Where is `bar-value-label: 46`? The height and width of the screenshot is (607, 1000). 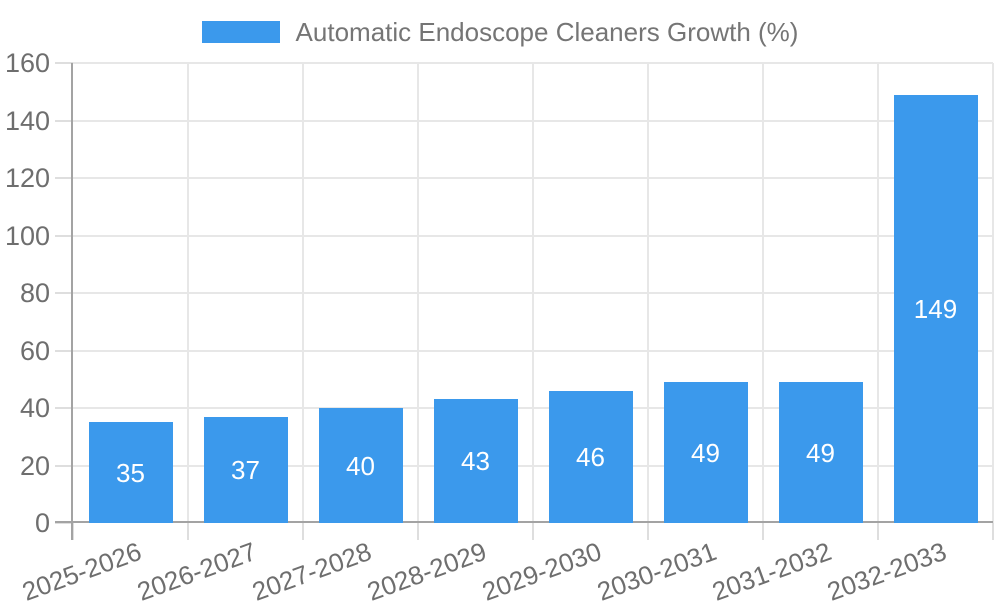
bar-value-label: 46 is located at coordinates (590, 456).